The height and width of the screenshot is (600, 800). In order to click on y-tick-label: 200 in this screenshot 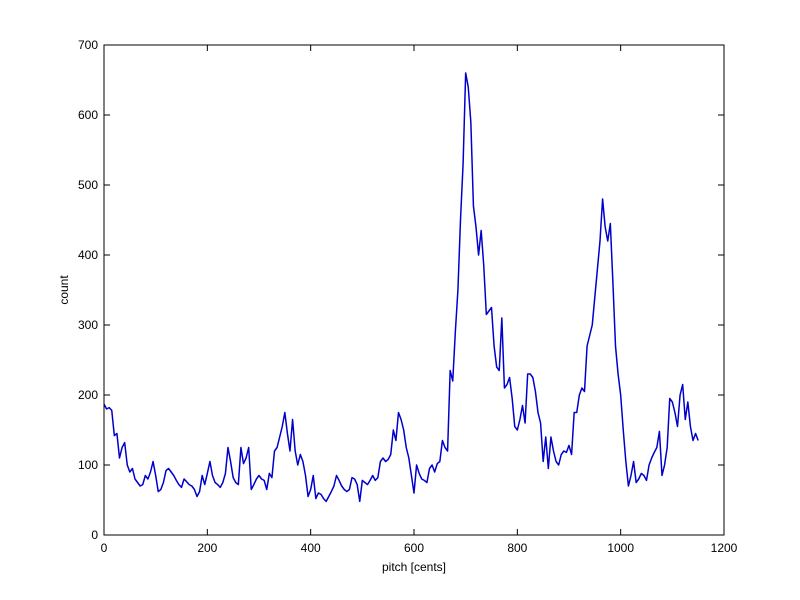, I will do `click(88, 395)`.